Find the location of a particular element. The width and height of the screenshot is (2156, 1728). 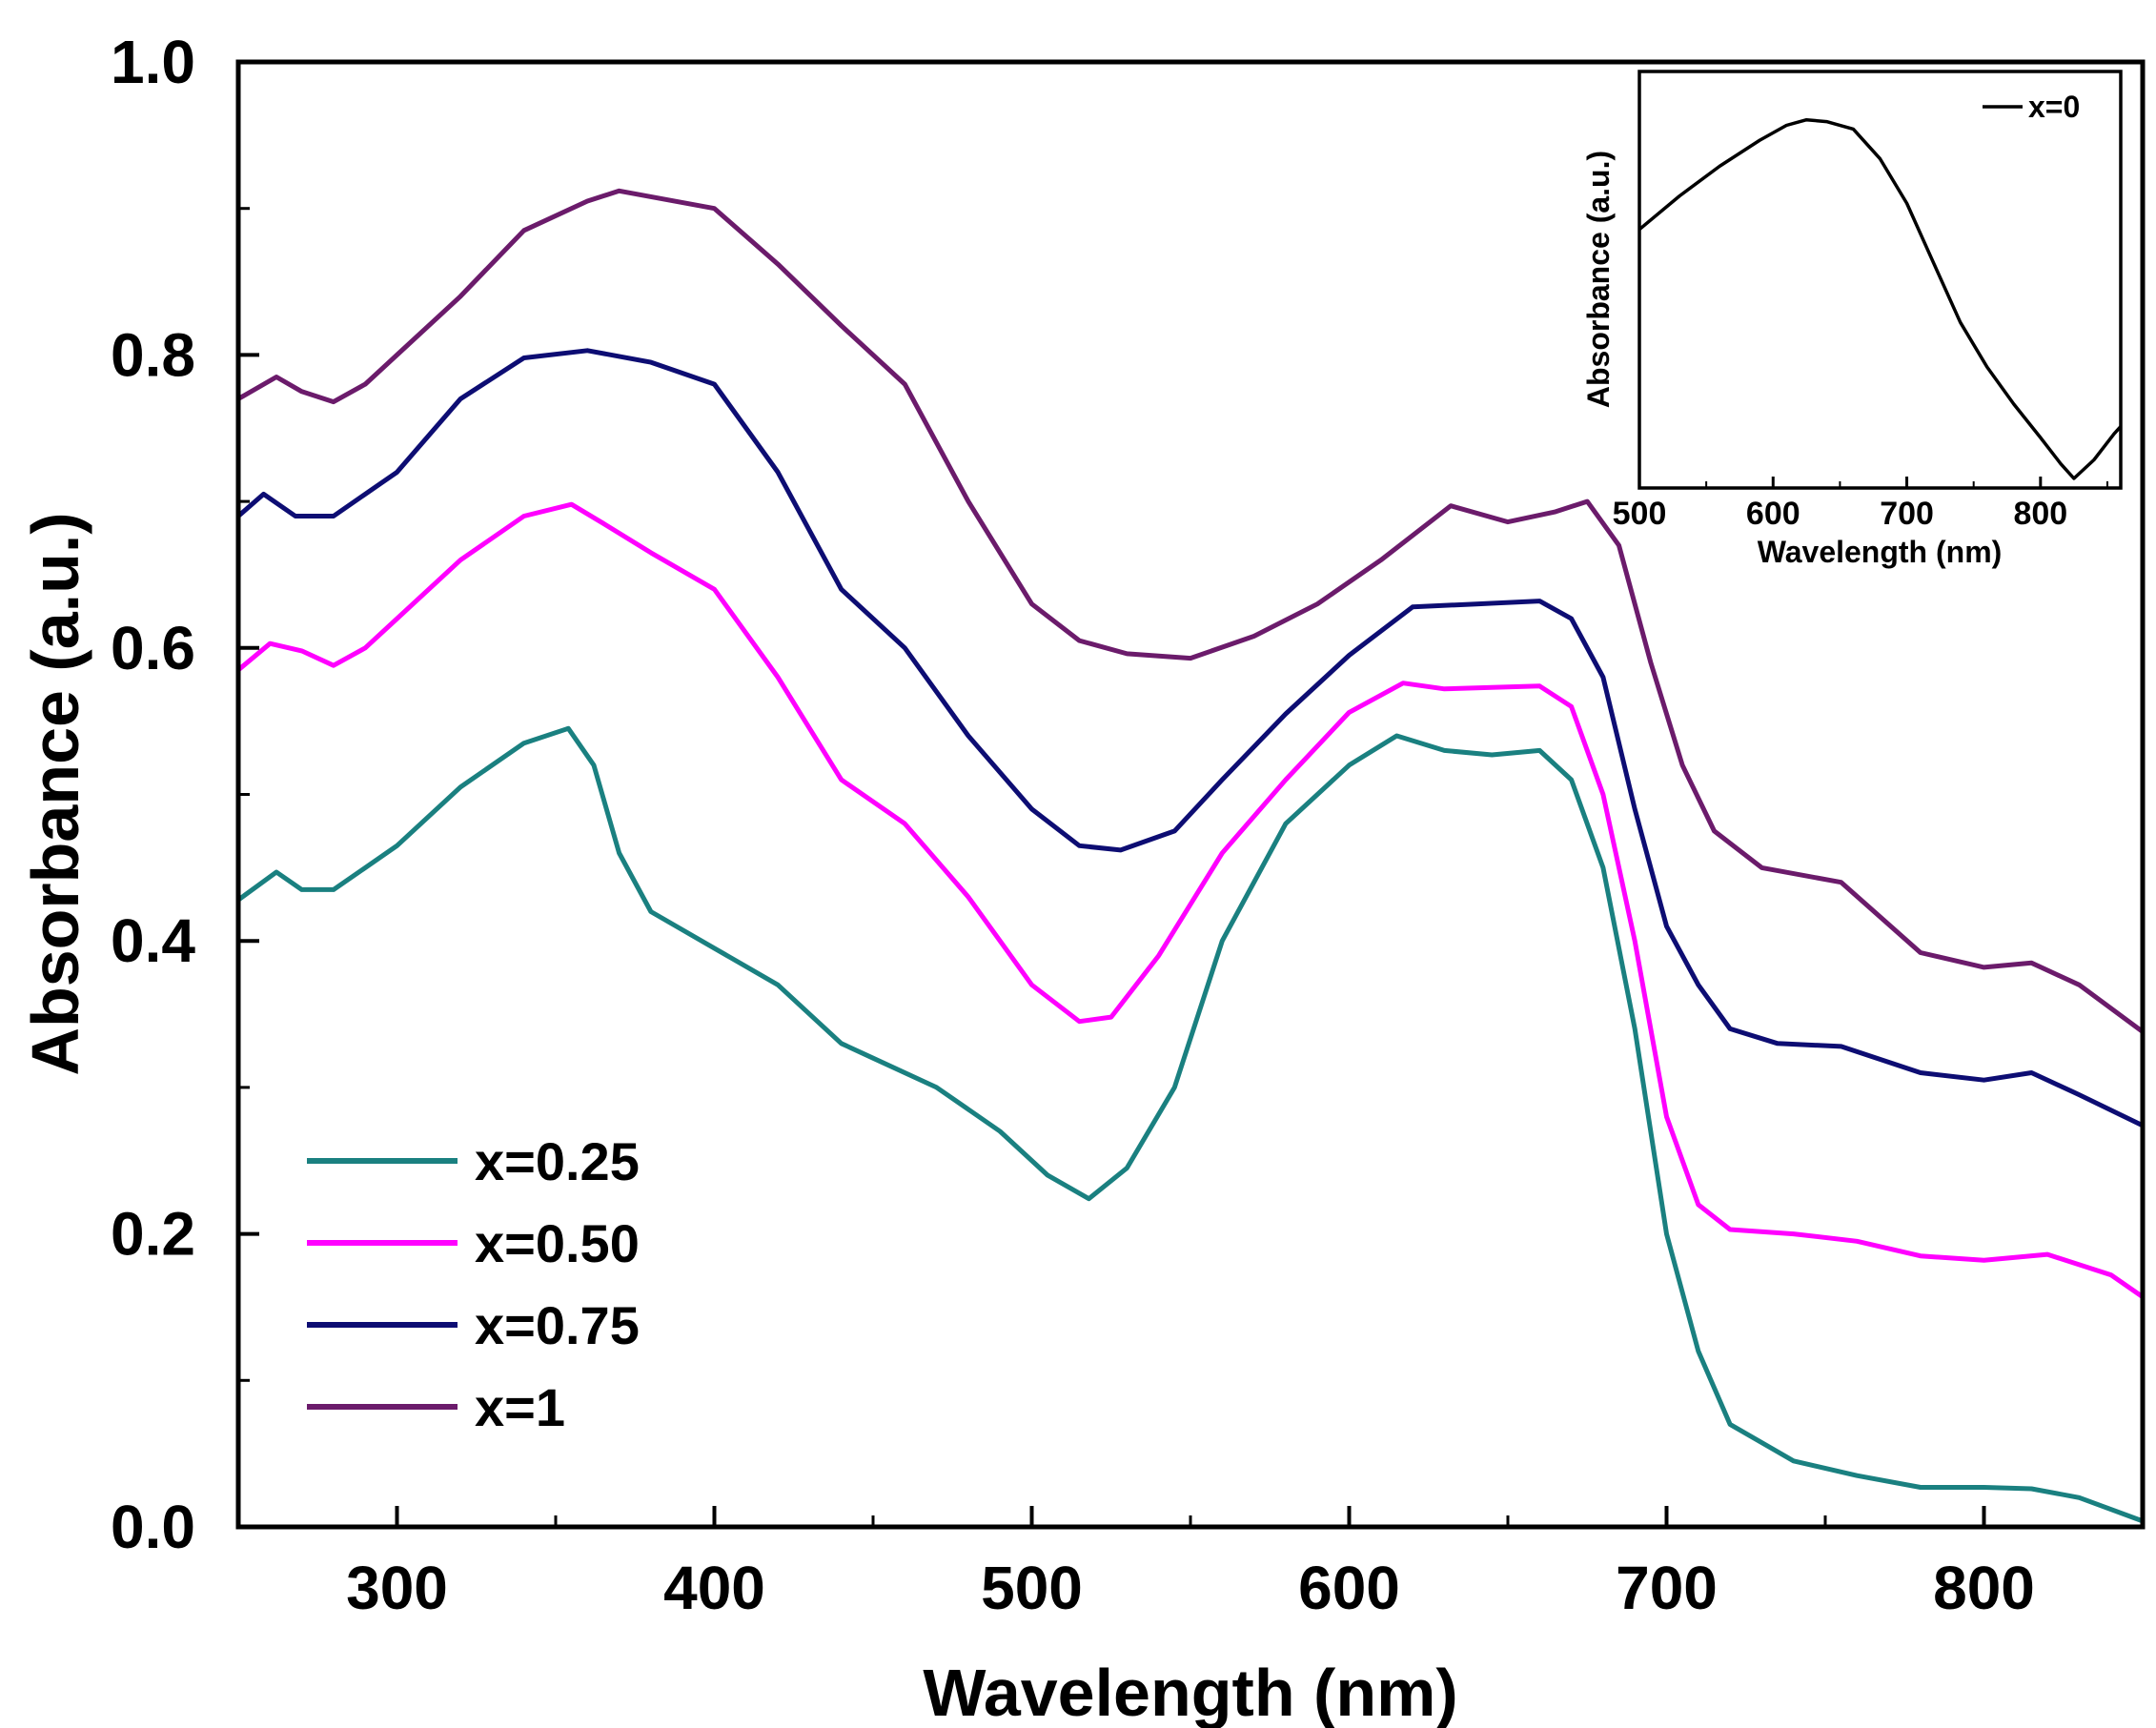

inset-y-axis-title: Absorbance (a.u.) is located at coordinates (1599, 279).